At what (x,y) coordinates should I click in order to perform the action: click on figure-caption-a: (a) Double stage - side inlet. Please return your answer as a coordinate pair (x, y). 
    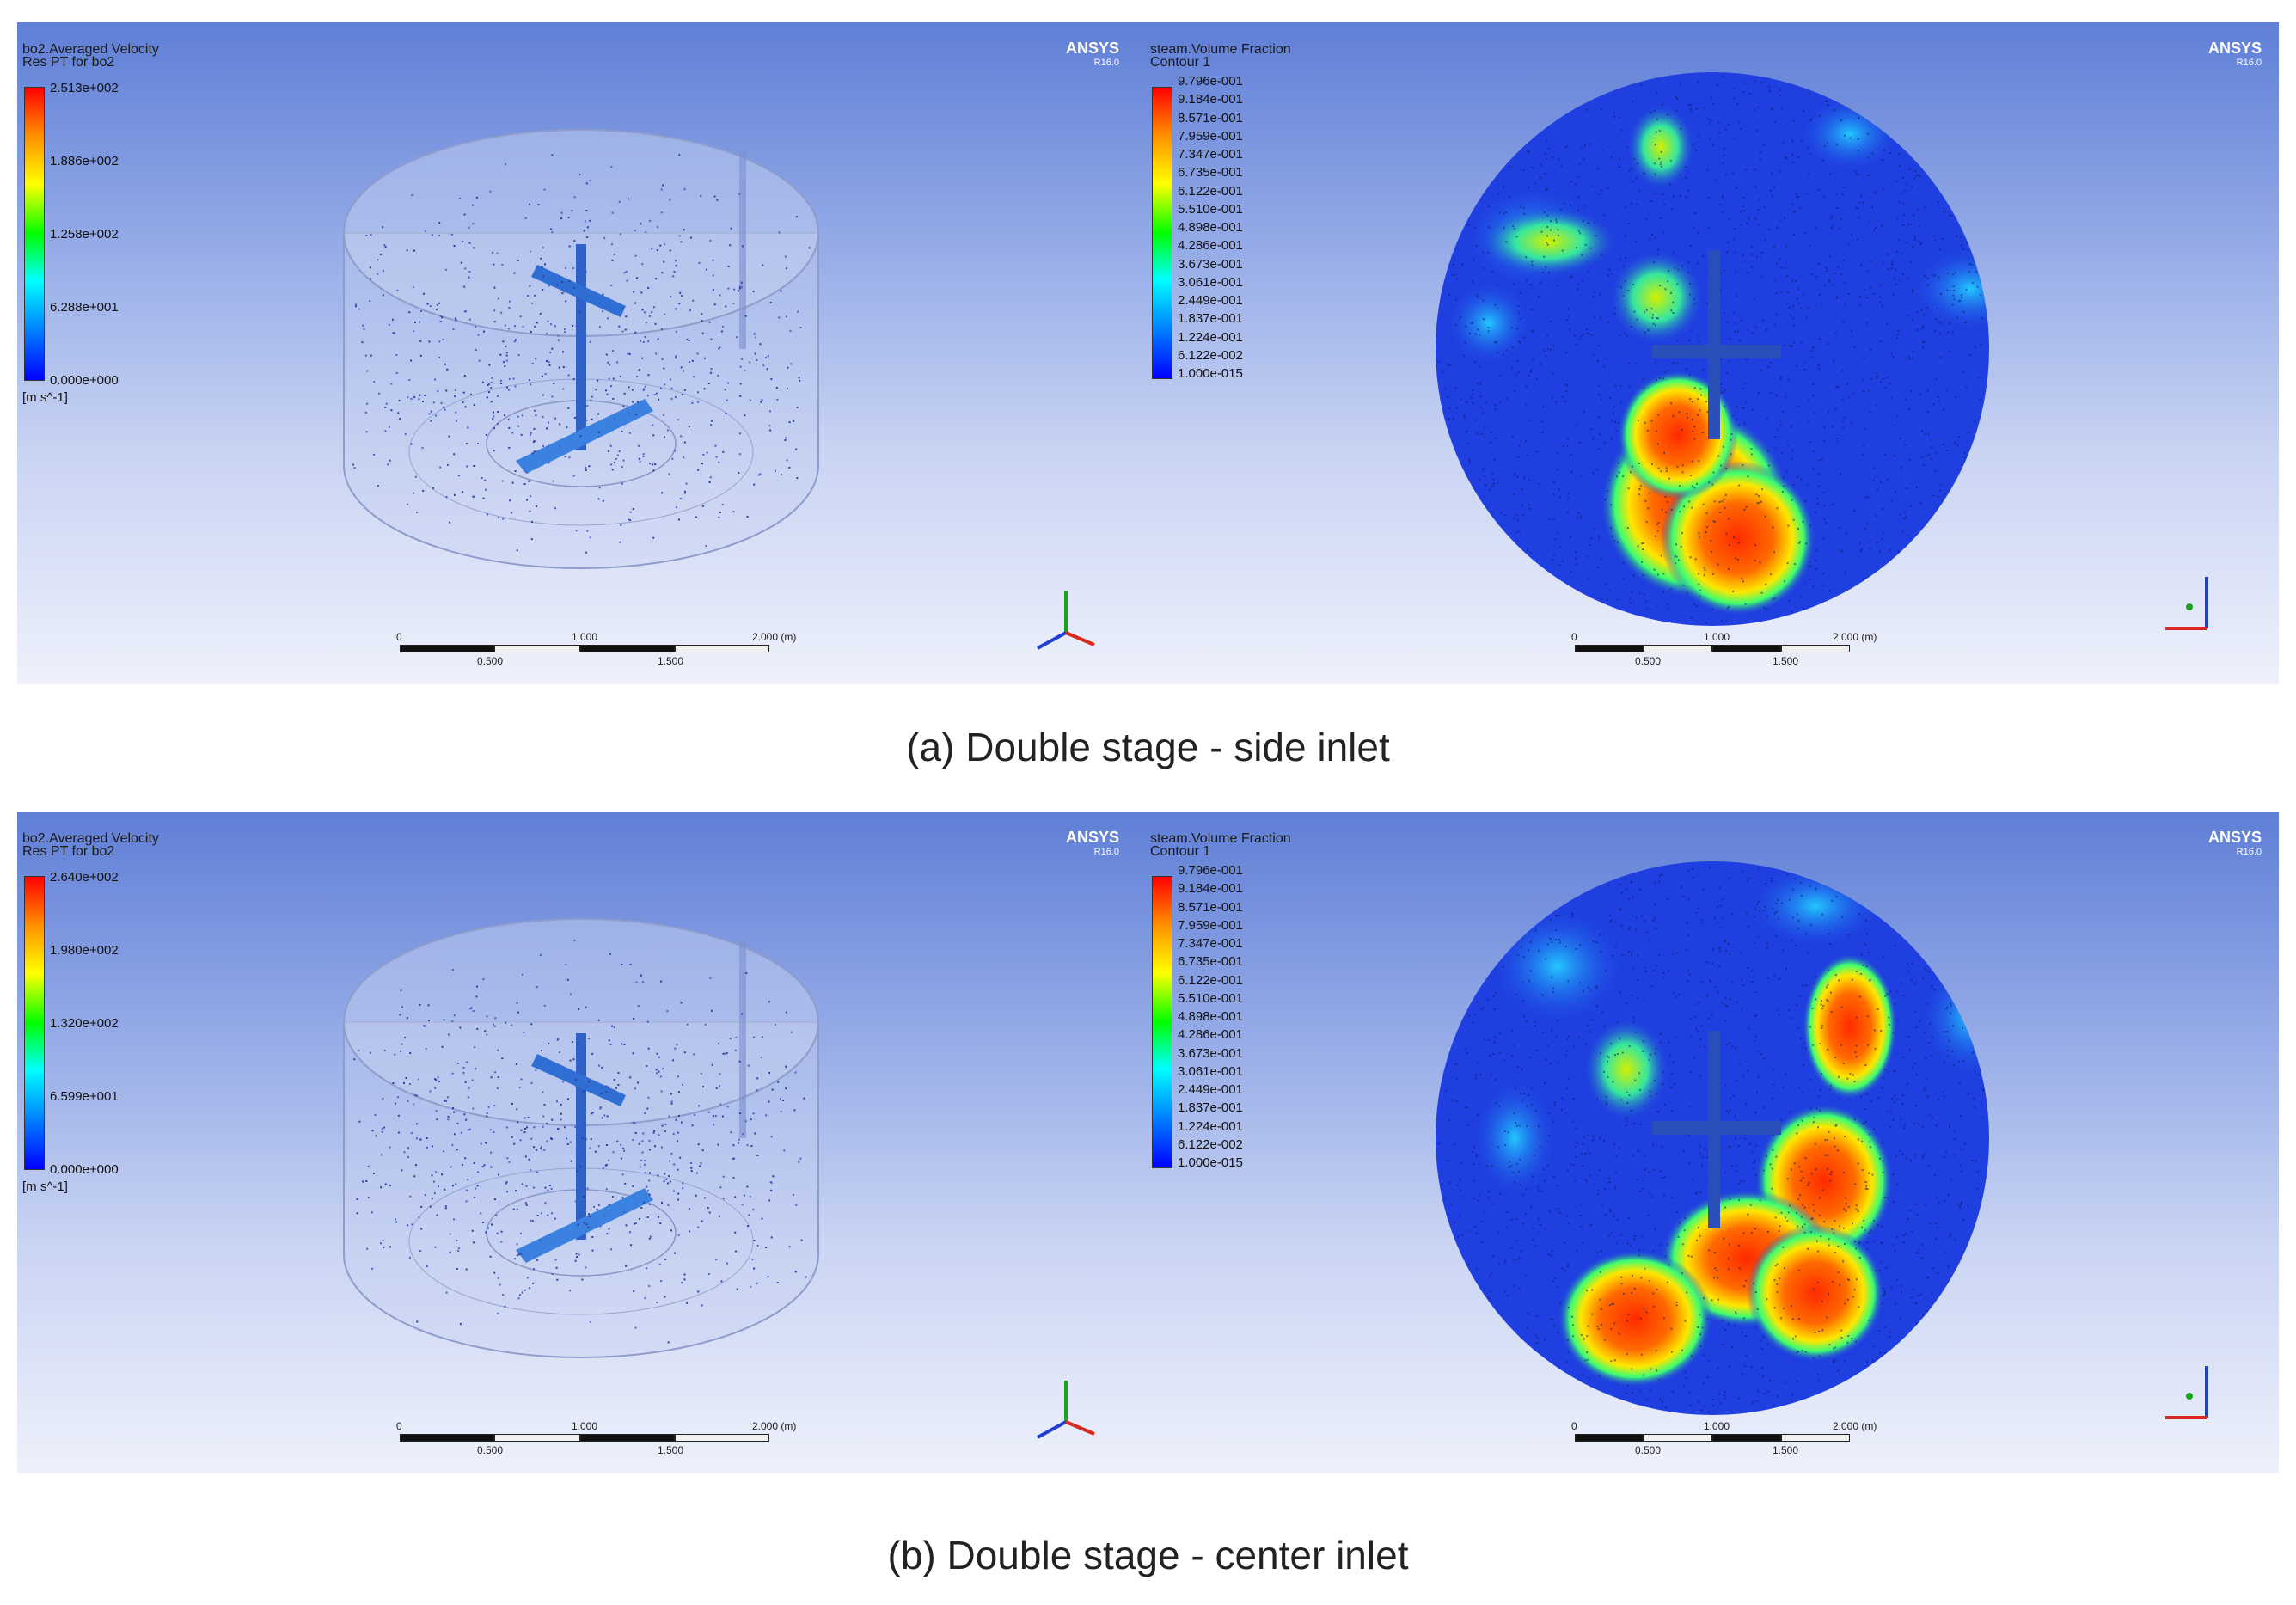
    Looking at the image, I should click on (1148, 747).